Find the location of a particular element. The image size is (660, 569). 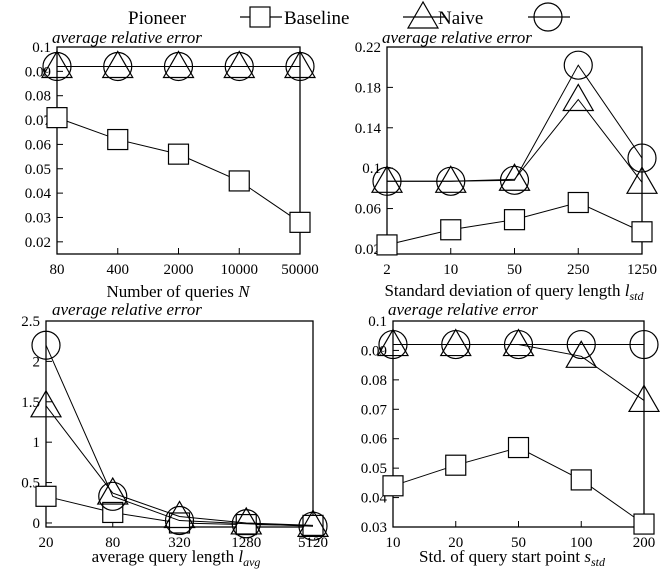

x-tick-label: 400 is located at coordinates (118, 270).